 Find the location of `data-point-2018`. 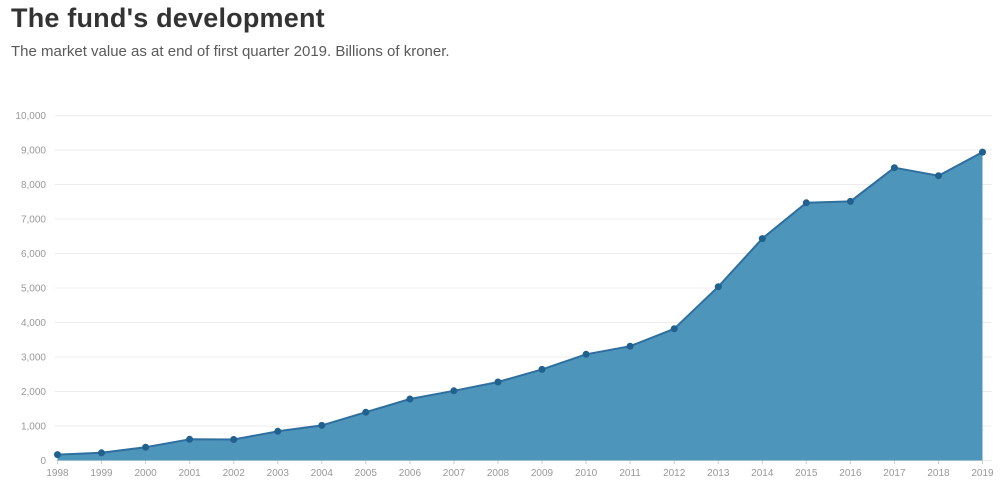

data-point-2018 is located at coordinates (938, 176).